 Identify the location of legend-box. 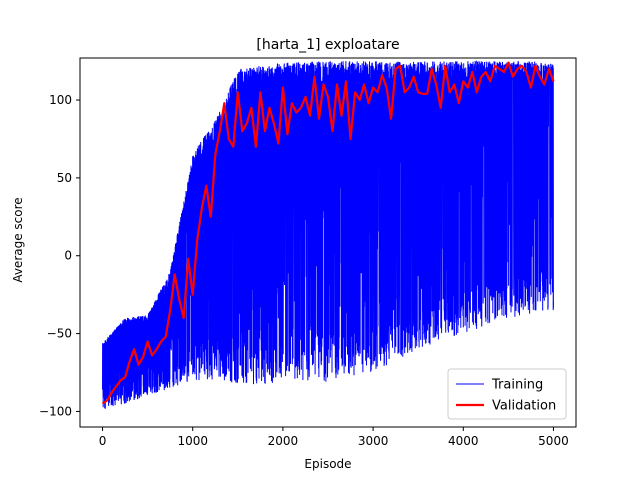
(507, 394).